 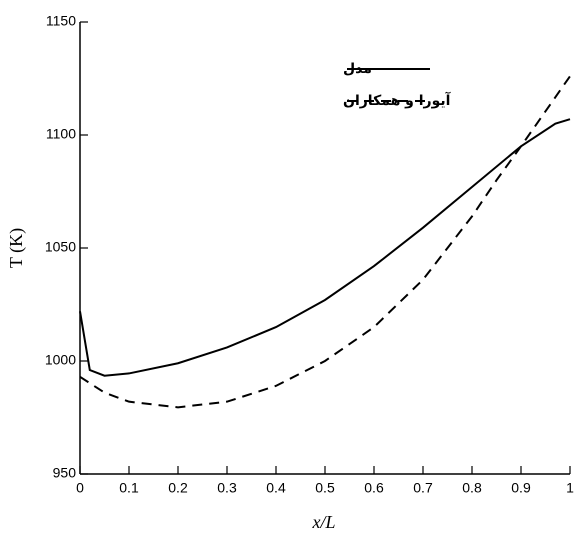 What do you see at coordinates (80, 488) in the screenshot?
I see `x-tick-label: 0` at bounding box center [80, 488].